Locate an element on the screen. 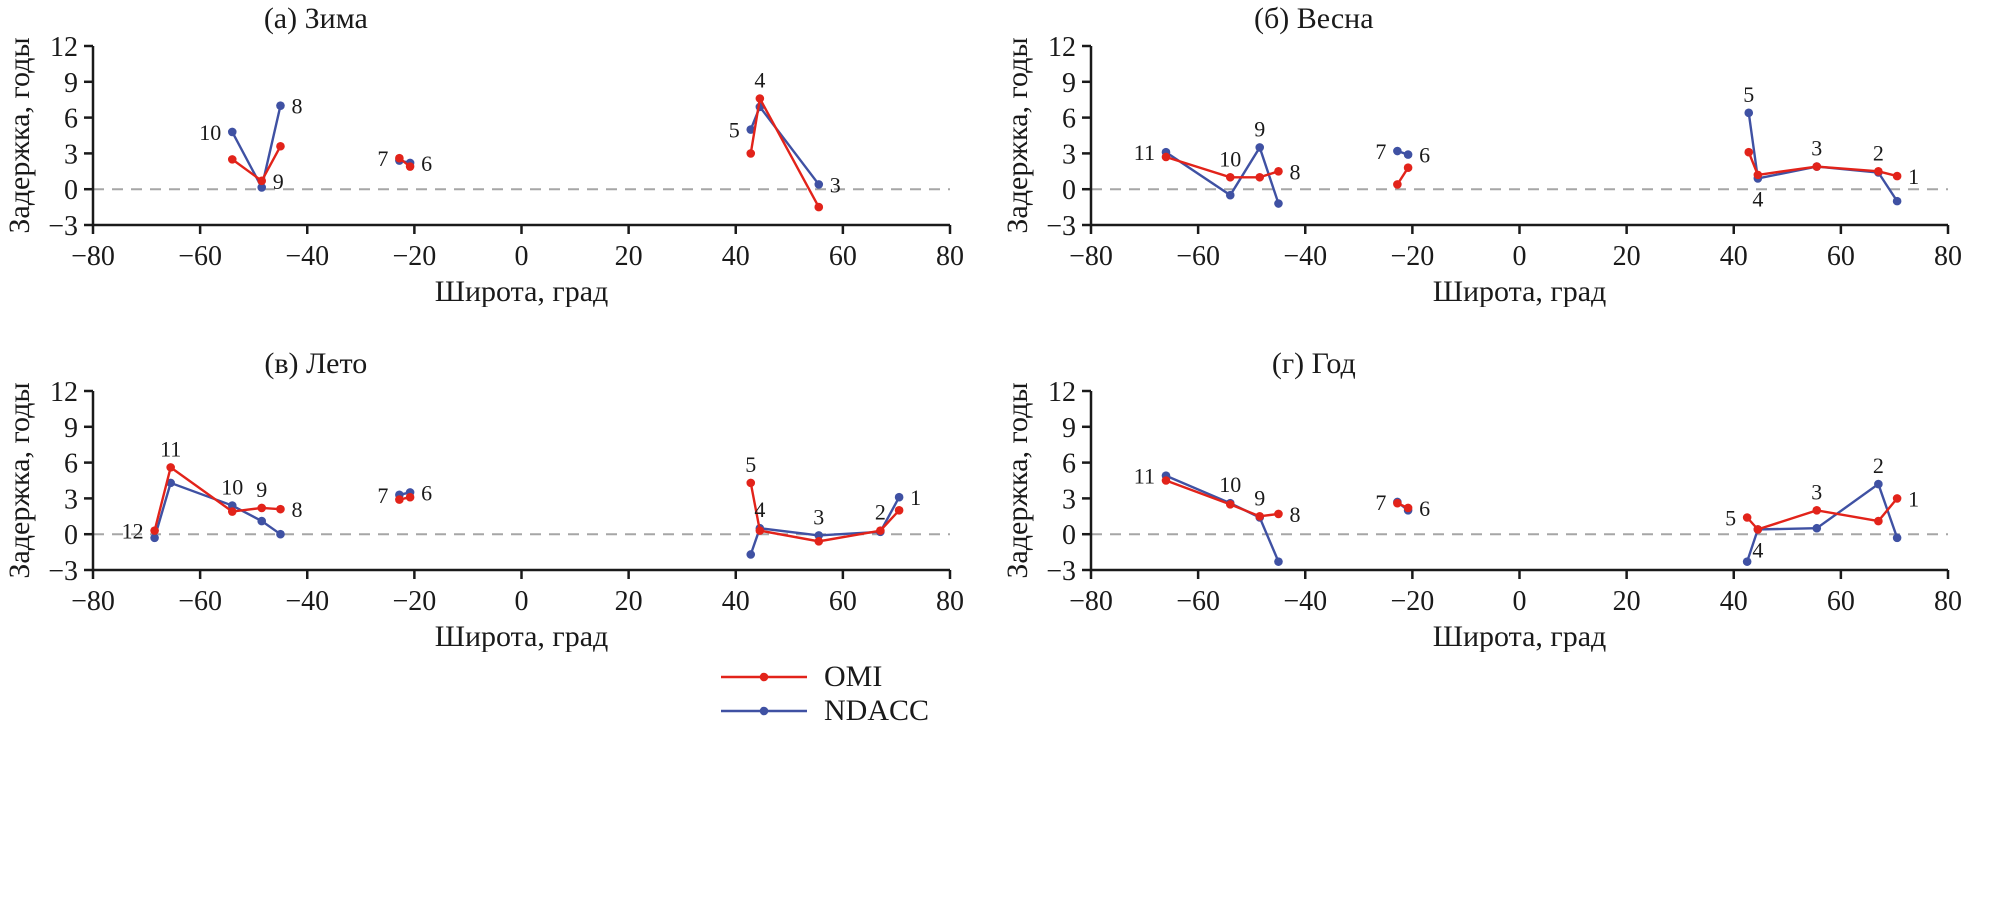 This screenshot has width=1996, height=898. svg-text: (б) Весна is located at coordinates (1314, 18).